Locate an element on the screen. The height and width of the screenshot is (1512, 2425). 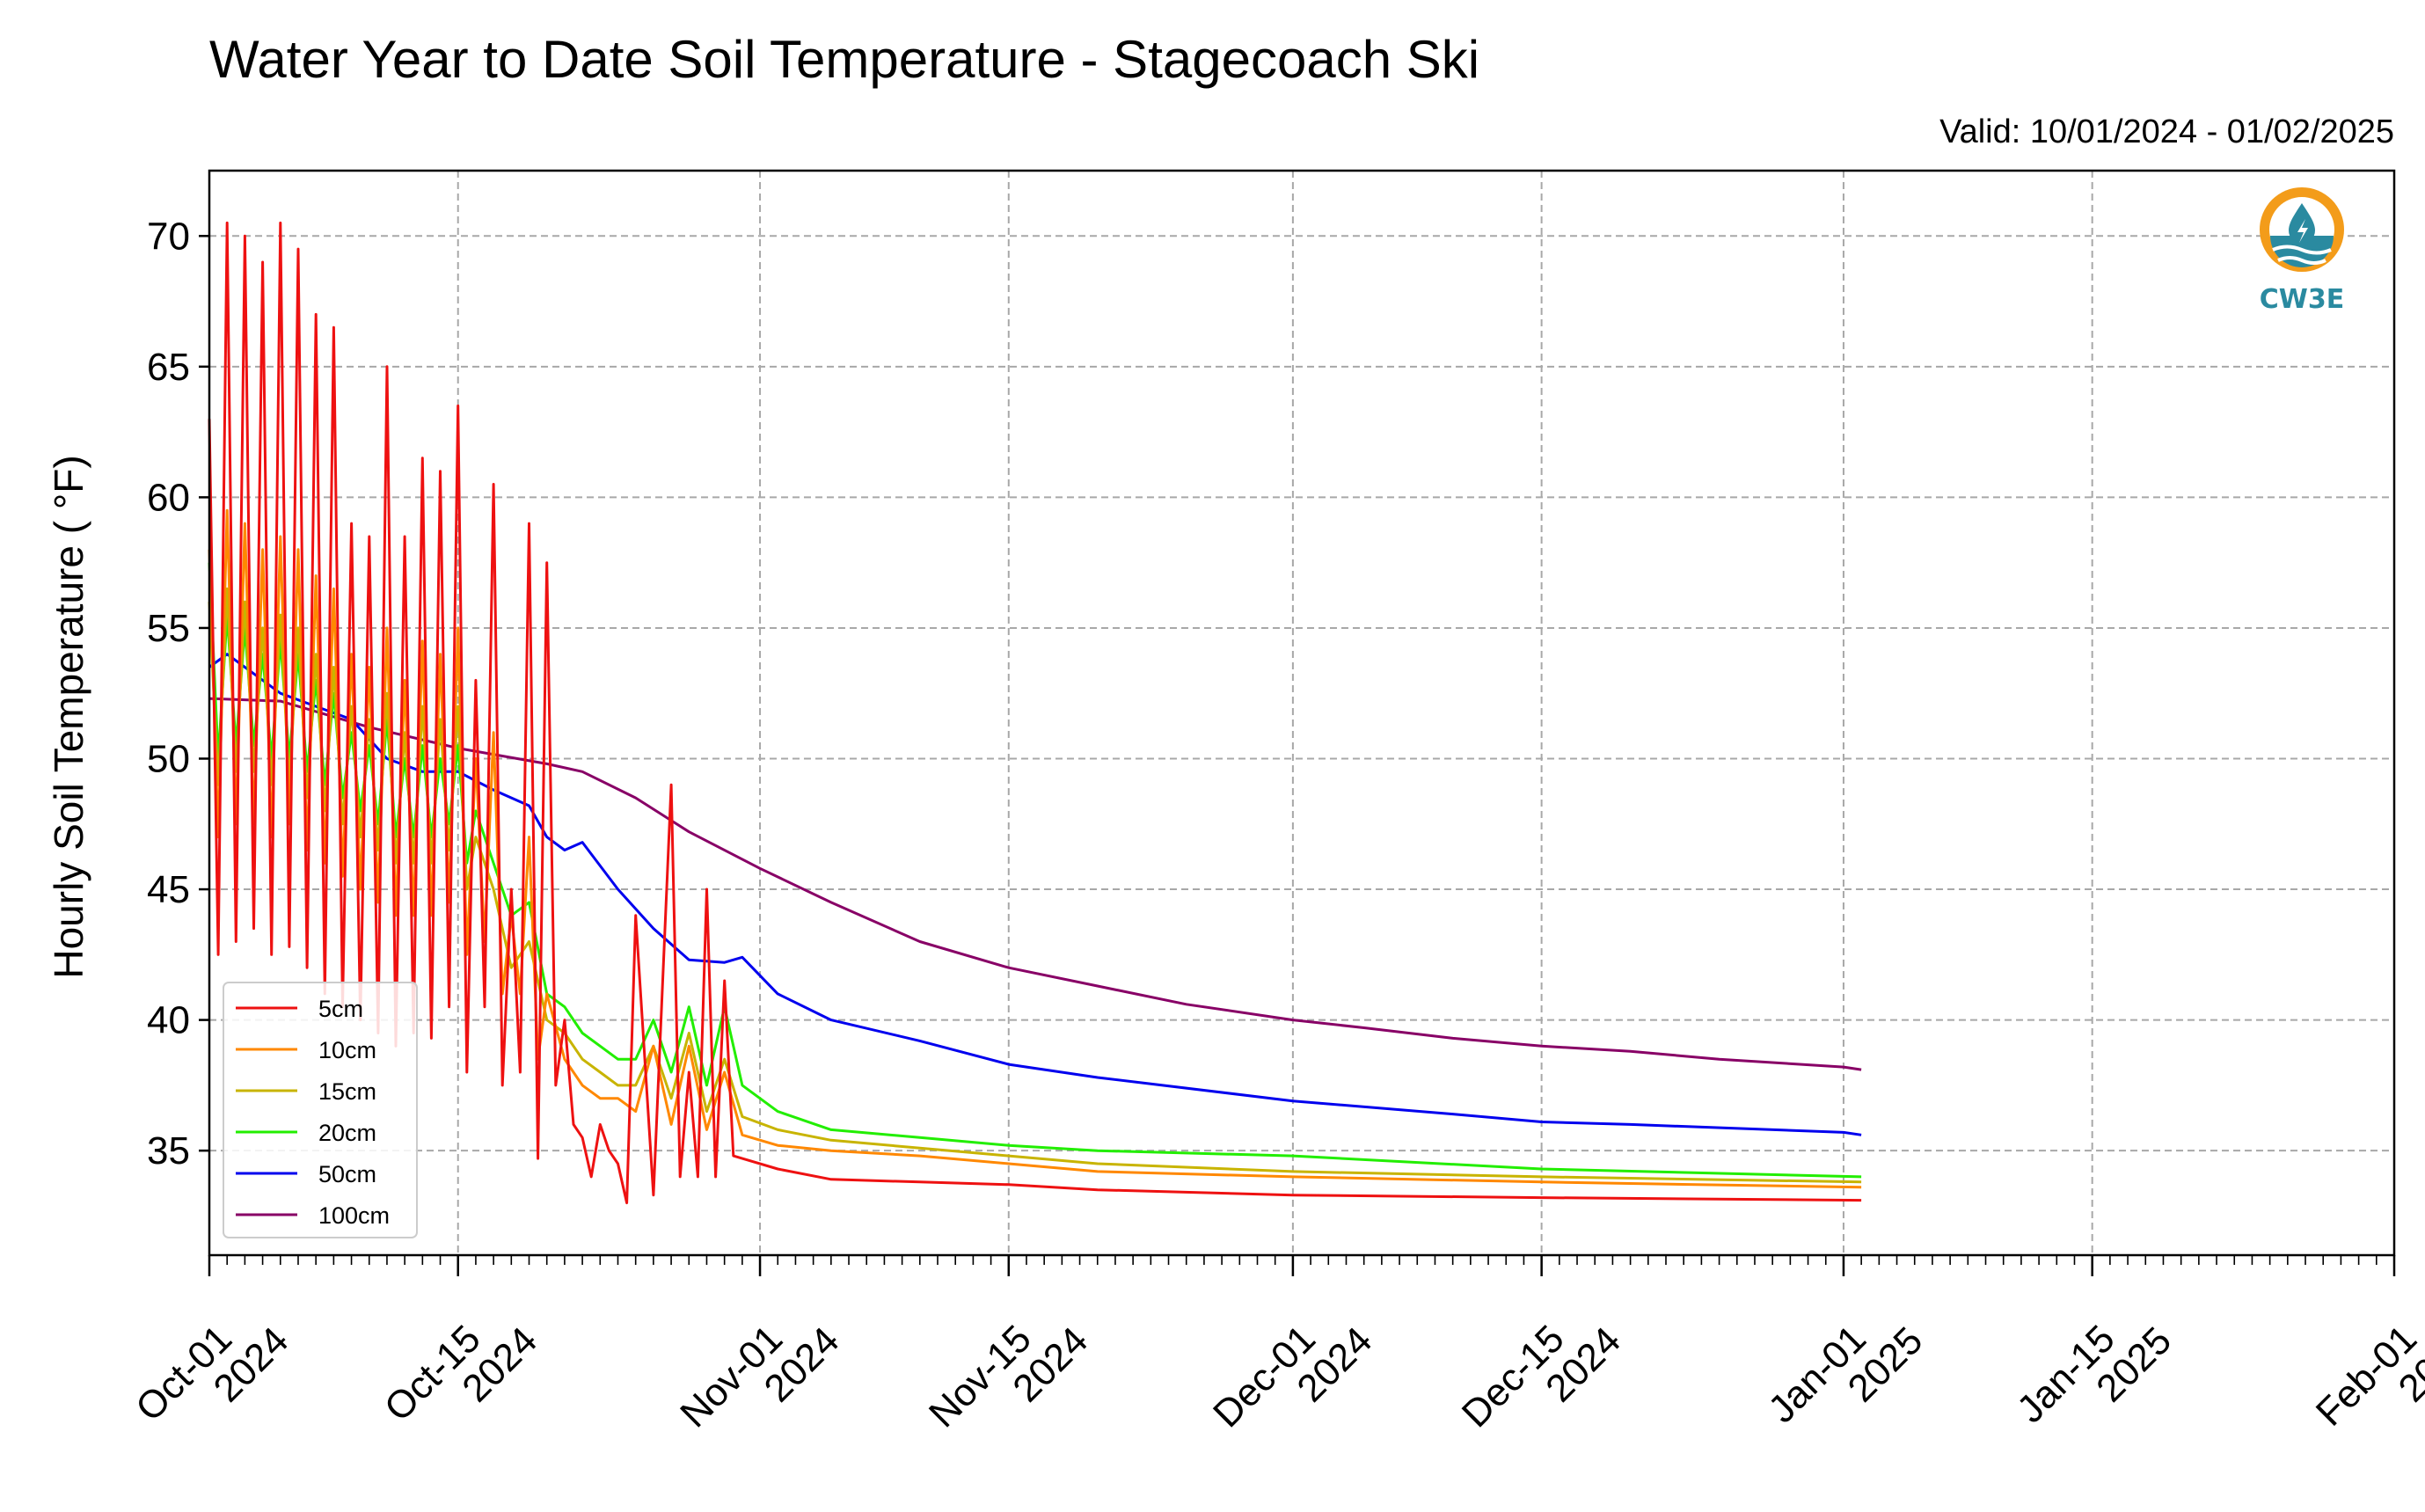
legend-label: 20cm is located at coordinates (347, 1133).